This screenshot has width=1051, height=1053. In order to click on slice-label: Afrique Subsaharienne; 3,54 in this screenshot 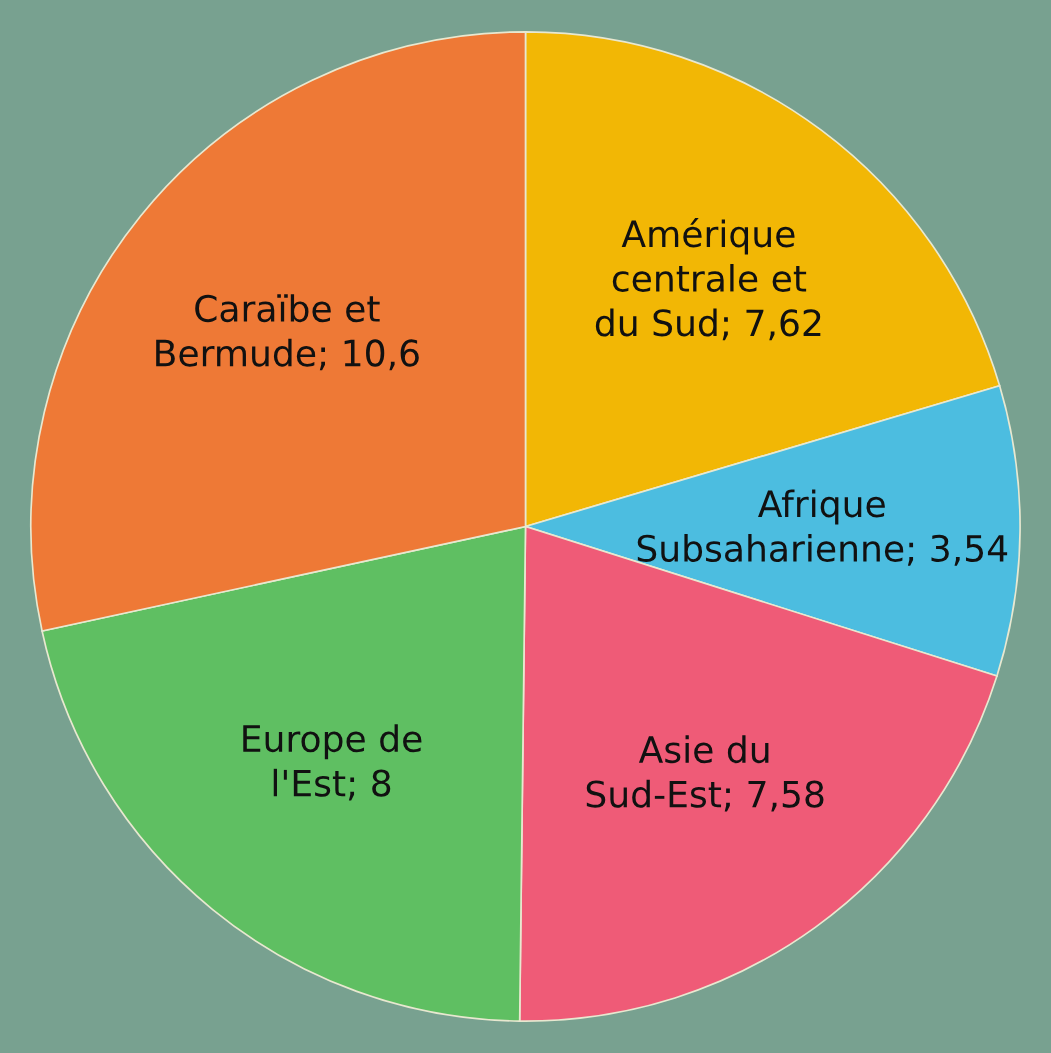, I will do `click(822, 527)`.